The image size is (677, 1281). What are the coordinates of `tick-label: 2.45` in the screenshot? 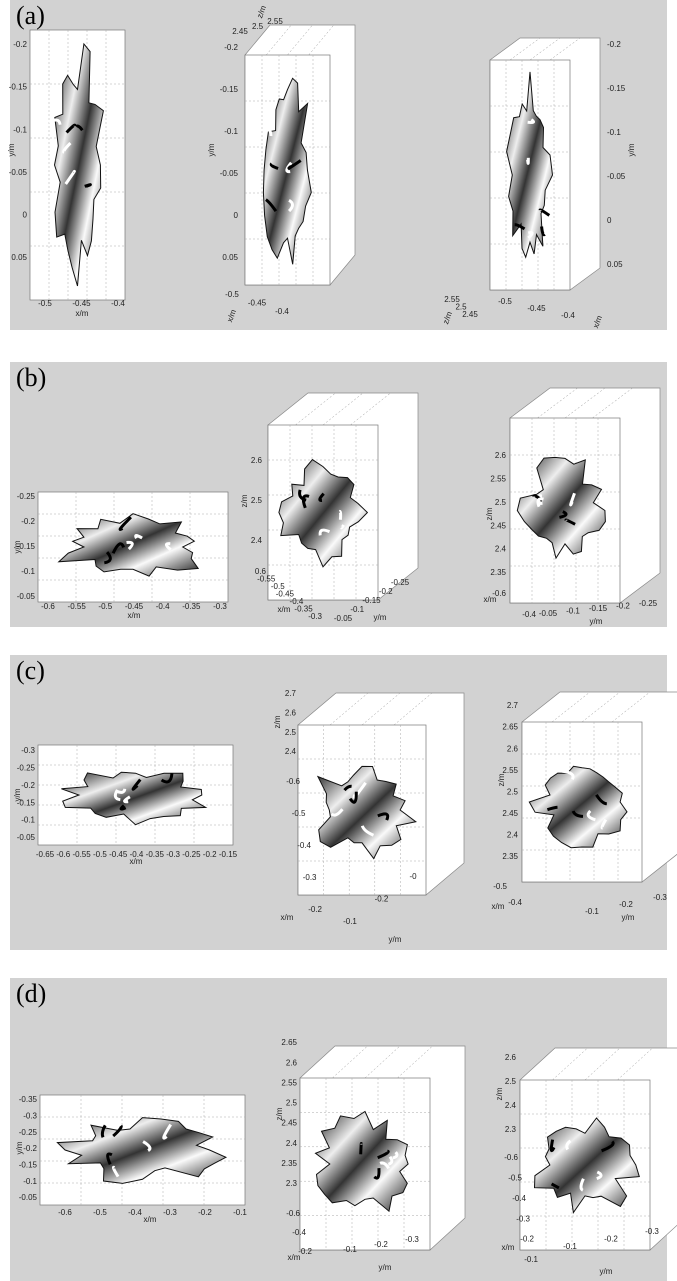 It's located at (289, 1123).